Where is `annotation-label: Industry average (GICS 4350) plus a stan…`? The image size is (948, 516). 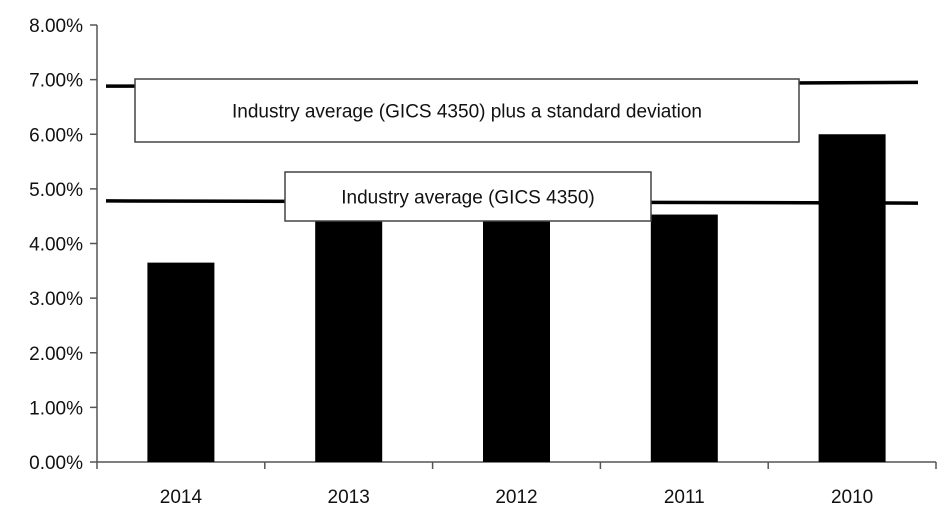
annotation-label: Industry average (GICS 4350) plus a stan… is located at coordinates (467, 112).